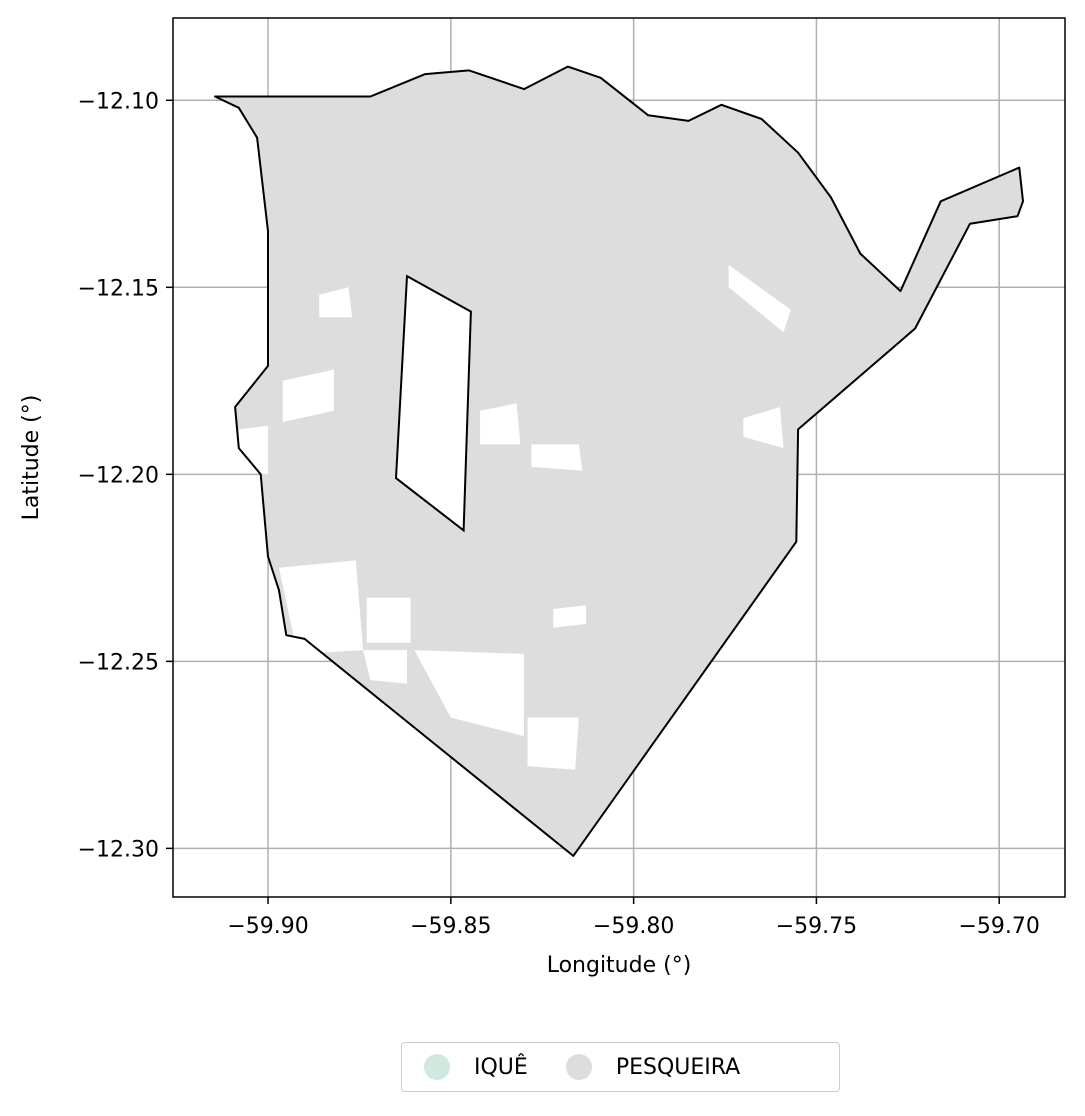 This screenshot has width=1085, height=1116. Describe the element at coordinates (118, 288) in the screenshot. I see `y-tick-label: −12.15` at that location.